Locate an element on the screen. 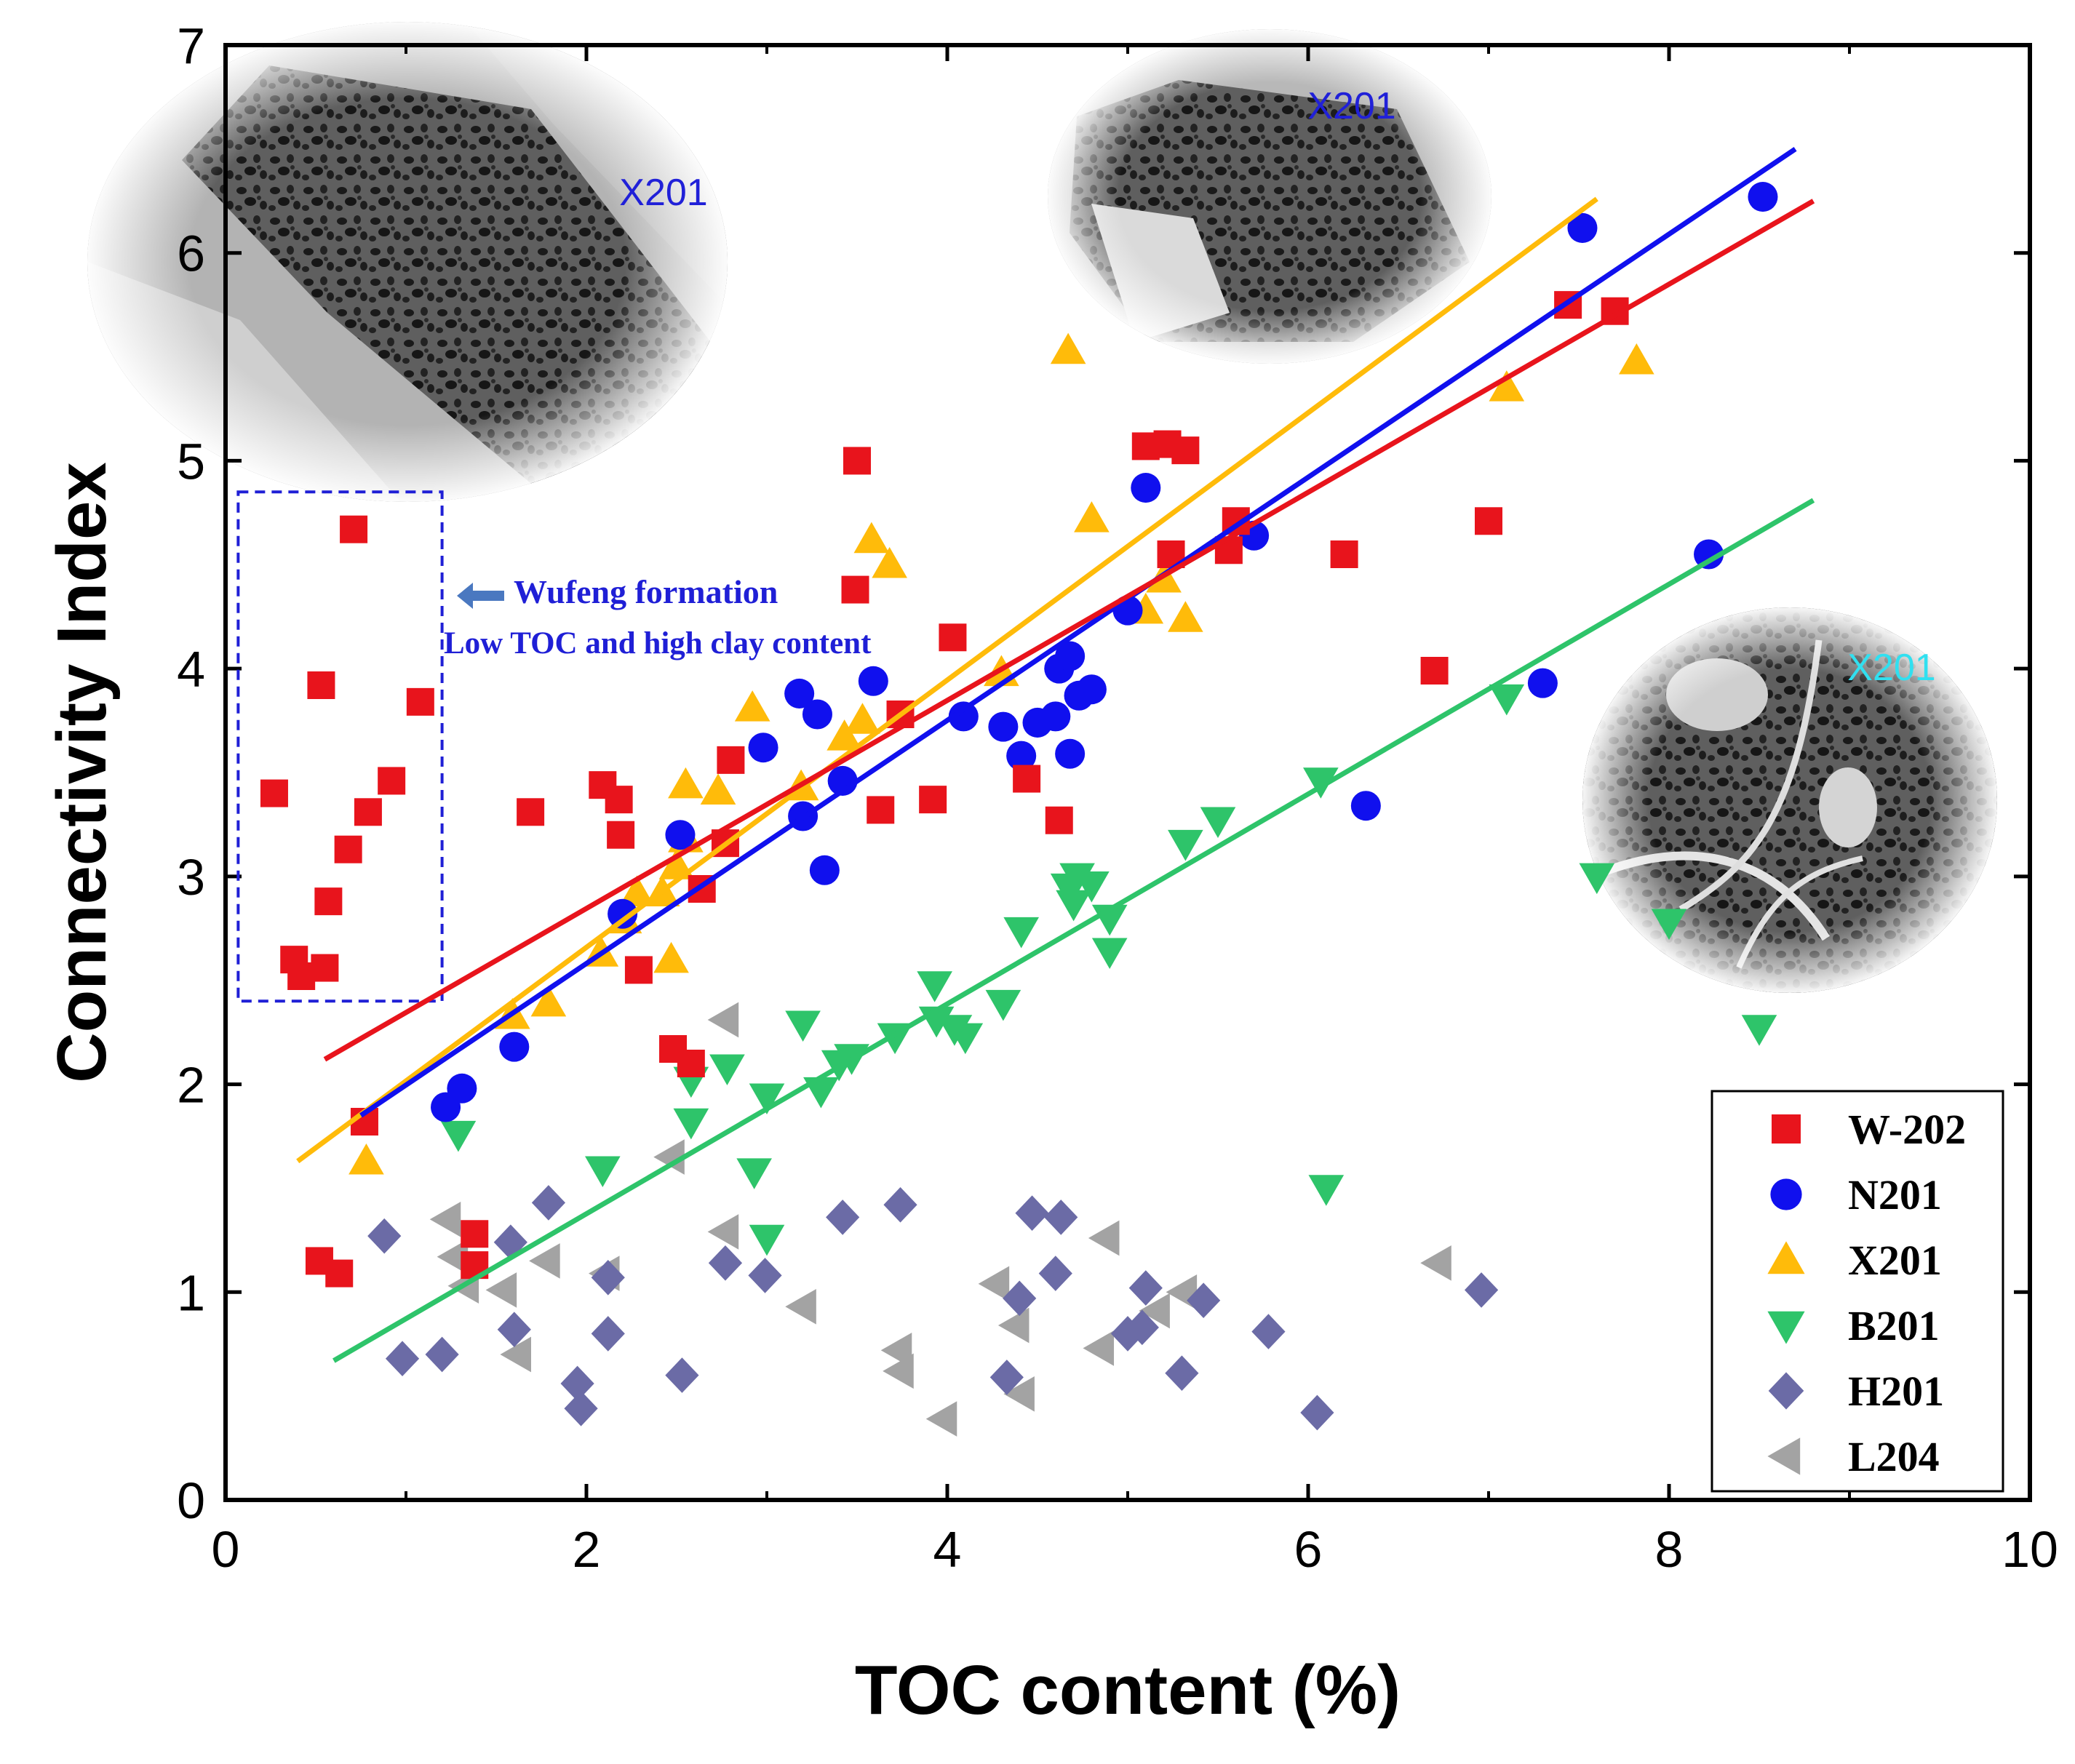 The height and width of the screenshot is (1764, 2075). legend-label: L204 is located at coordinates (1894, 1457).